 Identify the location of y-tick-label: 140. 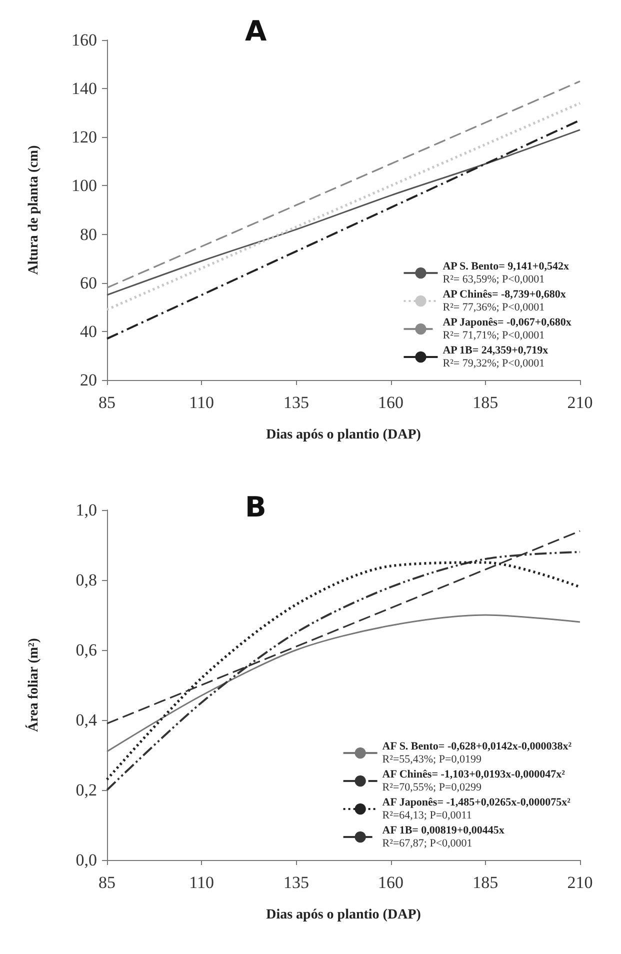
(84, 88).